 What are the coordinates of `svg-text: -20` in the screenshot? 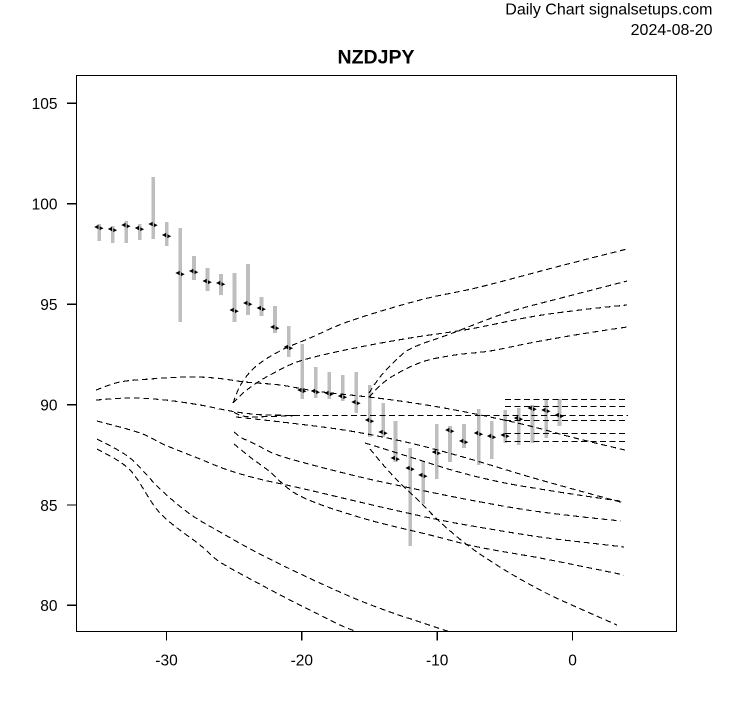 It's located at (302, 660).